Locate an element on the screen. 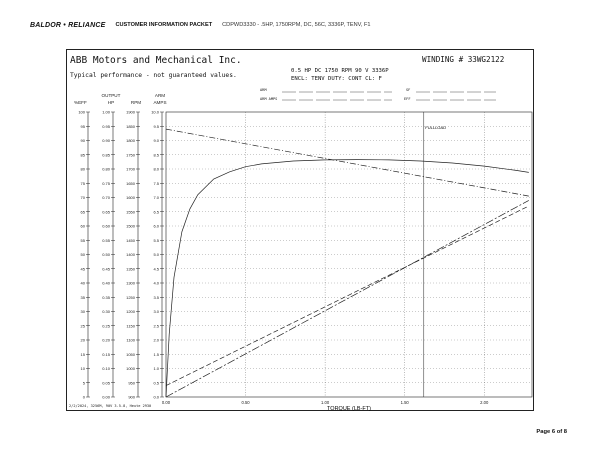 The width and height of the screenshot is (600, 464). axis-tick-label: 1.00 is located at coordinates (106, 112).